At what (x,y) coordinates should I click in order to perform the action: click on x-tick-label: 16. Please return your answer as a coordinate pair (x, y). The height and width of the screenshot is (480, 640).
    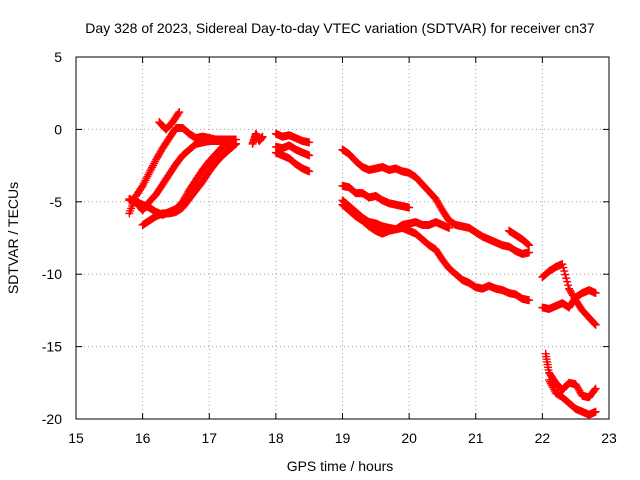
    Looking at the image, I should click on (143, 438).